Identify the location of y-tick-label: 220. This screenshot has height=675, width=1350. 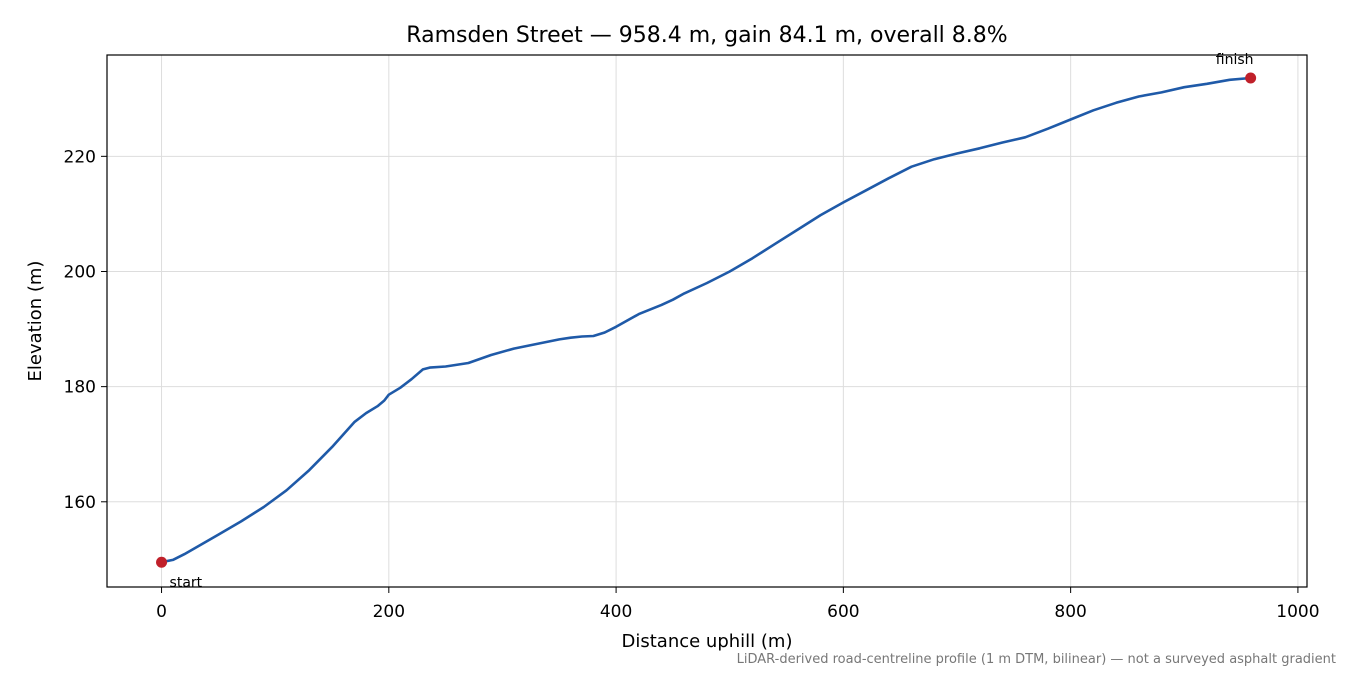
(80, 157).